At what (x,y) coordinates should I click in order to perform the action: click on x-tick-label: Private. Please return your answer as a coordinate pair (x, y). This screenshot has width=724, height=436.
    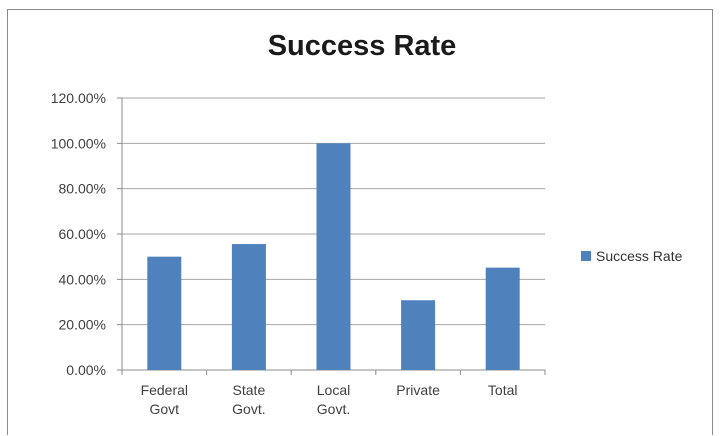
    Looking at the image, I should click on (418, 390).